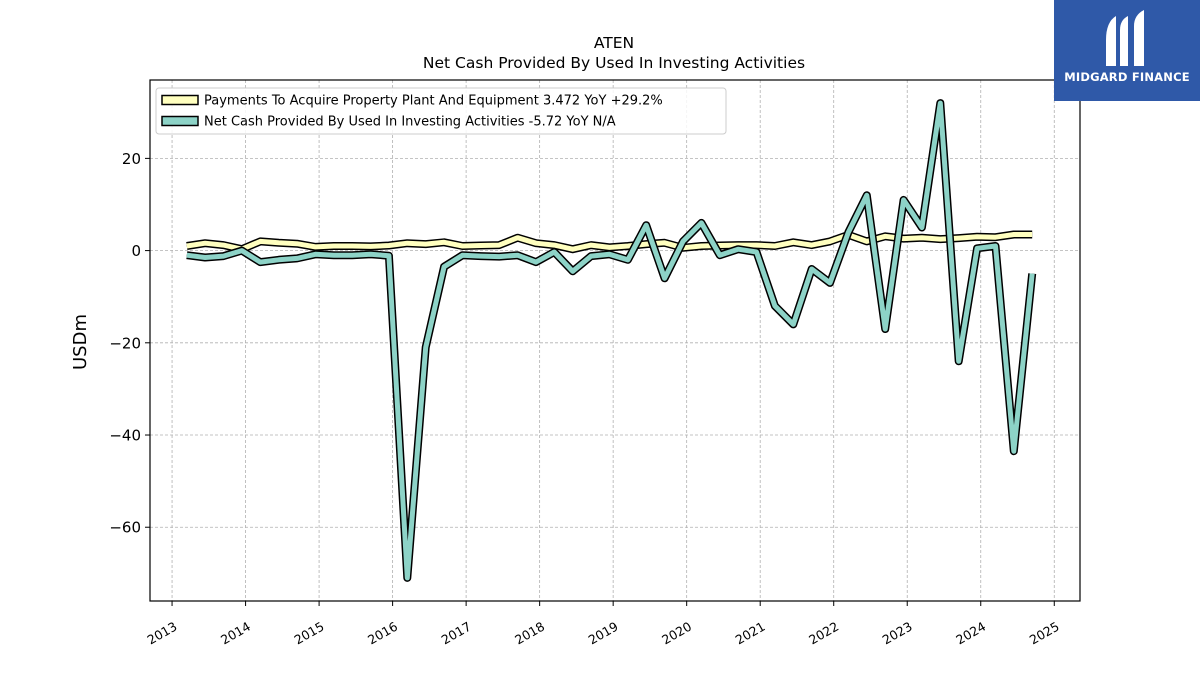 This screenshot has height=675, width=1200. What do you see at coordinates (1125, 38) in the screenshot?
I see `logo-mark-icon` at bounding box center [1125, 38].